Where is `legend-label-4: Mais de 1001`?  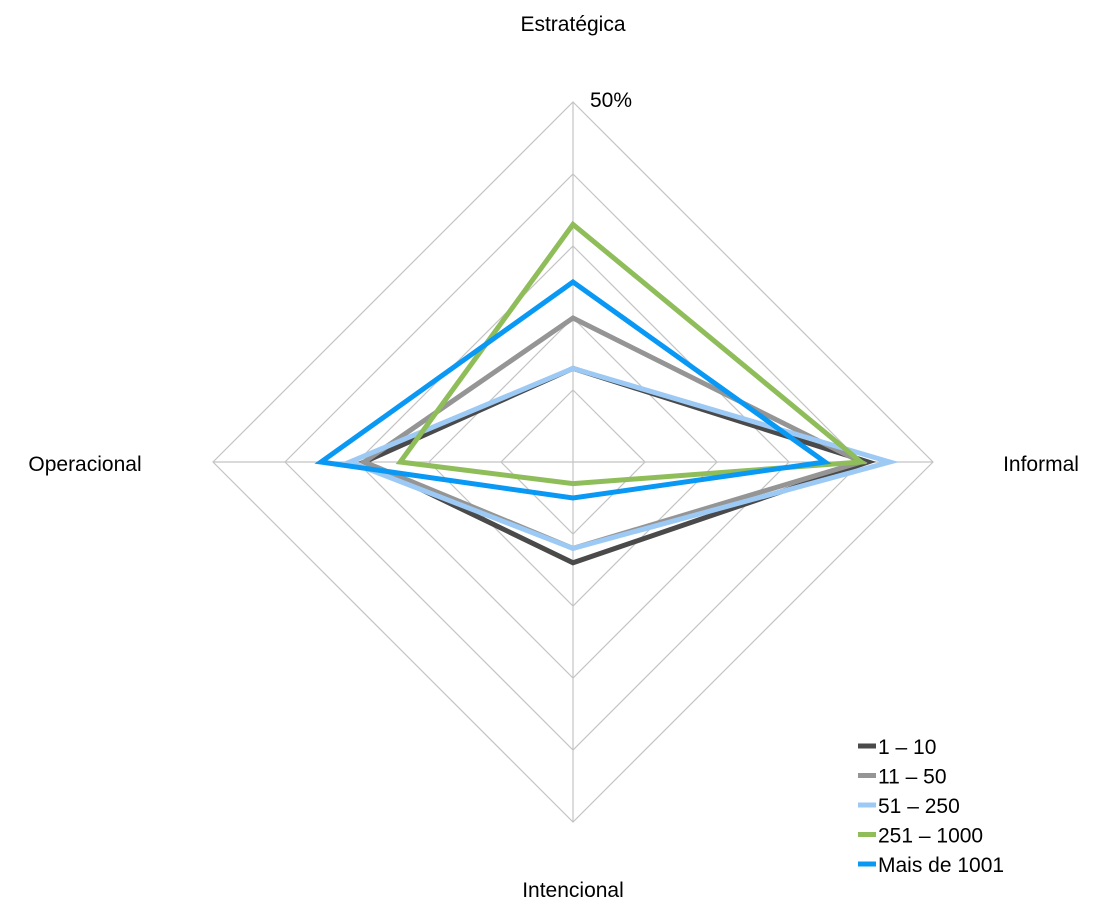
legend-label-4: Mais de 1001 is located at coordinates (941, 865).